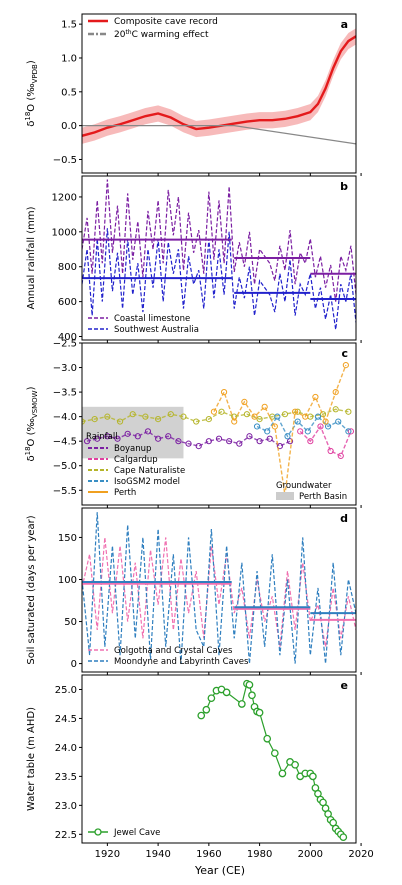 The image size is (402, 885). What do you see at coordinates (67, 302) in the screenshot?
I see `y-tick-label: 600` at bounding box center [67, 302].